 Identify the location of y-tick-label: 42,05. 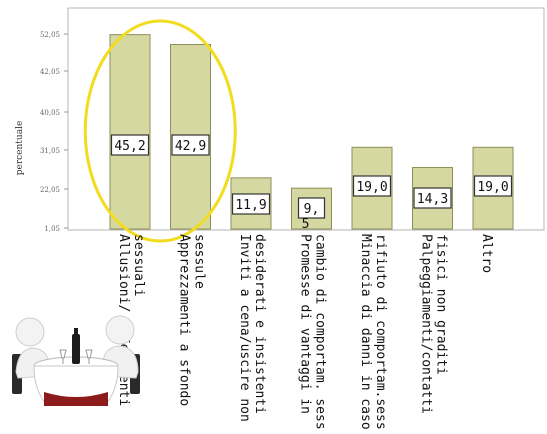
(50, 72).